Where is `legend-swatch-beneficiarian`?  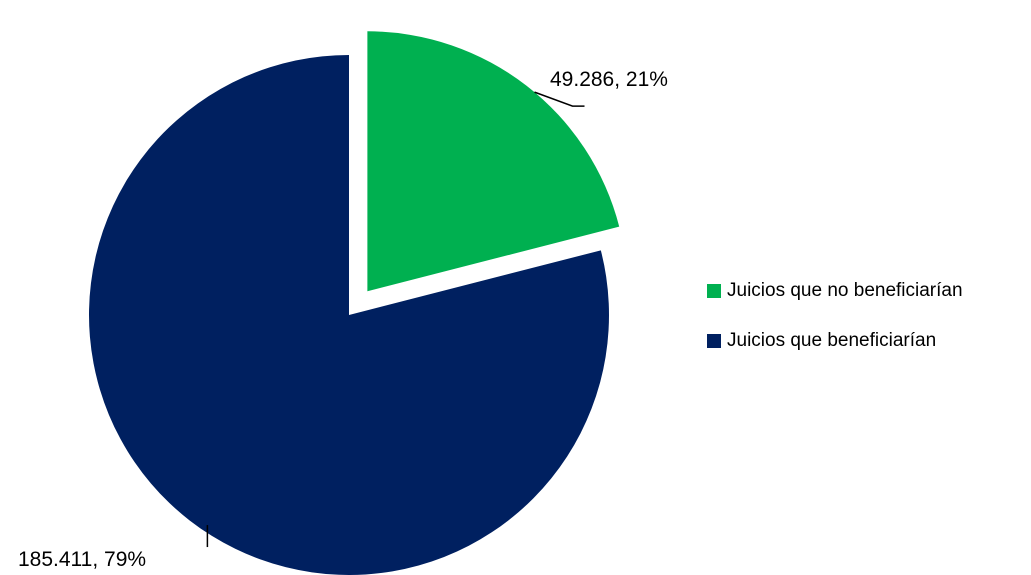 legend-swatch-beneficiarian is located at coordinates (714, 341).